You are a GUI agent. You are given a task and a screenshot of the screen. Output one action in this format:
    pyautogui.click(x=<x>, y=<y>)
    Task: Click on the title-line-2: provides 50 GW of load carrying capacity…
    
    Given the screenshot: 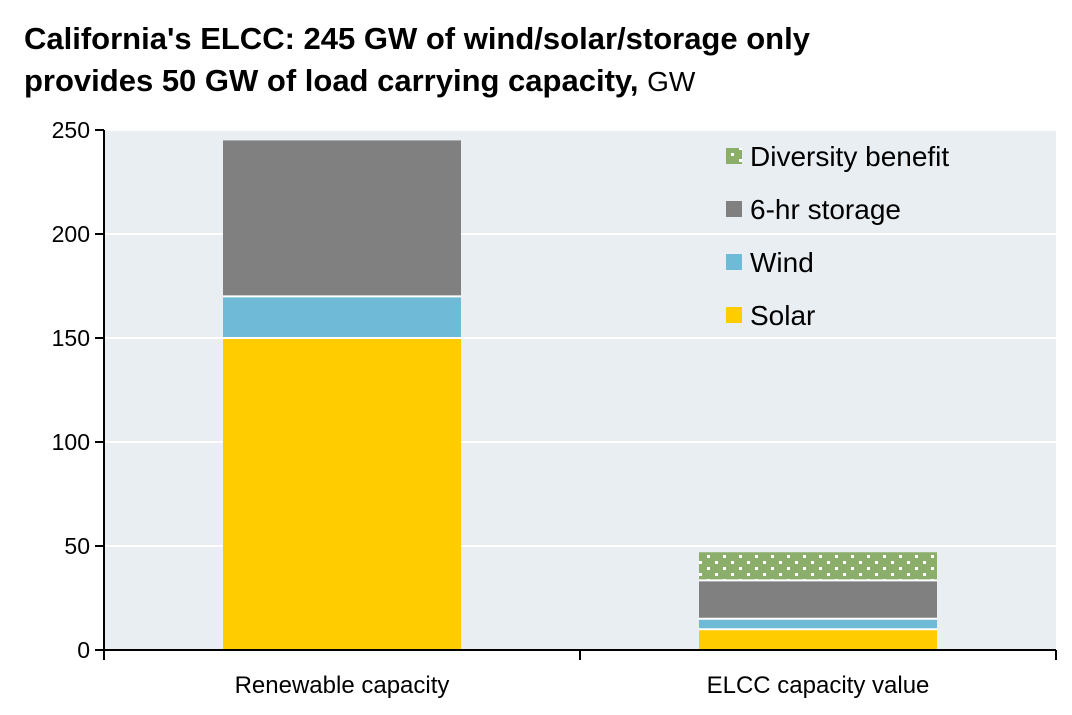 What is the action you would take?
    pyautogui.click(x=539, y=81)
    